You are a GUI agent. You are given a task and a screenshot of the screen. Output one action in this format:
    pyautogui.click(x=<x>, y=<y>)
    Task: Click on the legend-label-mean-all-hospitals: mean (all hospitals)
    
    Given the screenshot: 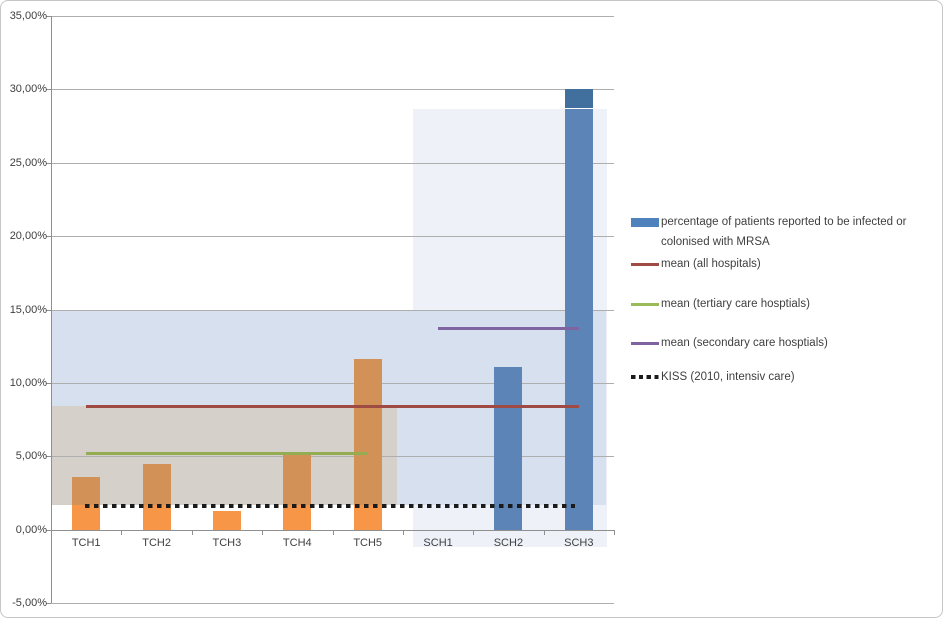 What is the action you would take?
    pyautogui.click(x=711, y=264)
    